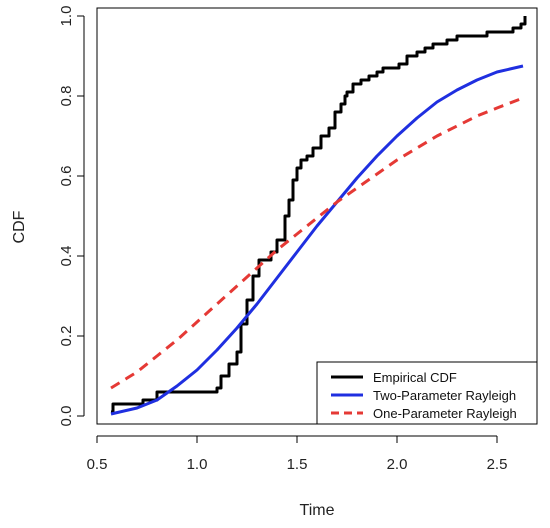 This screenshot has width=550, height=528. I want to click on x-tick-label: 2.0, so click(397, 464).